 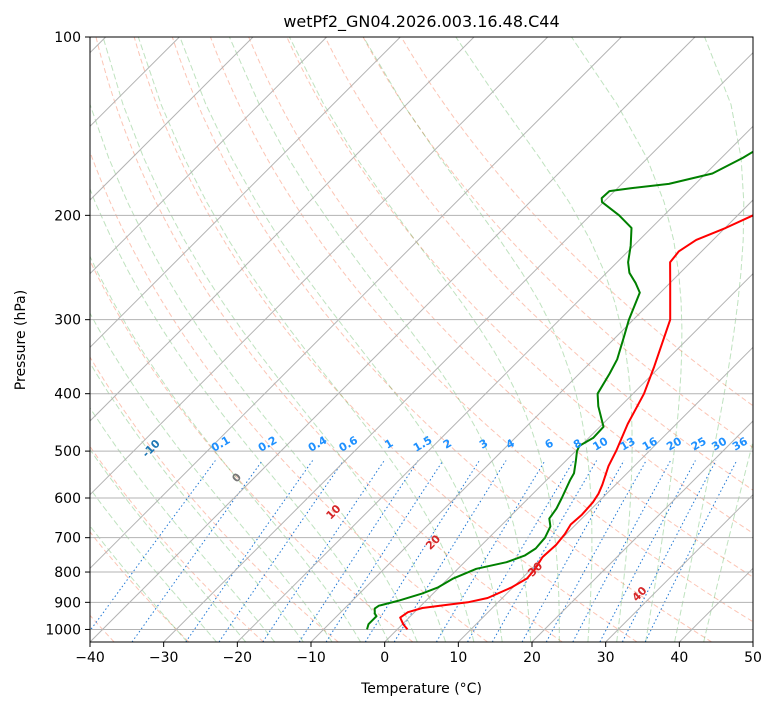 I want to click on y-tick-label: 200, so click(x=67, y=216).